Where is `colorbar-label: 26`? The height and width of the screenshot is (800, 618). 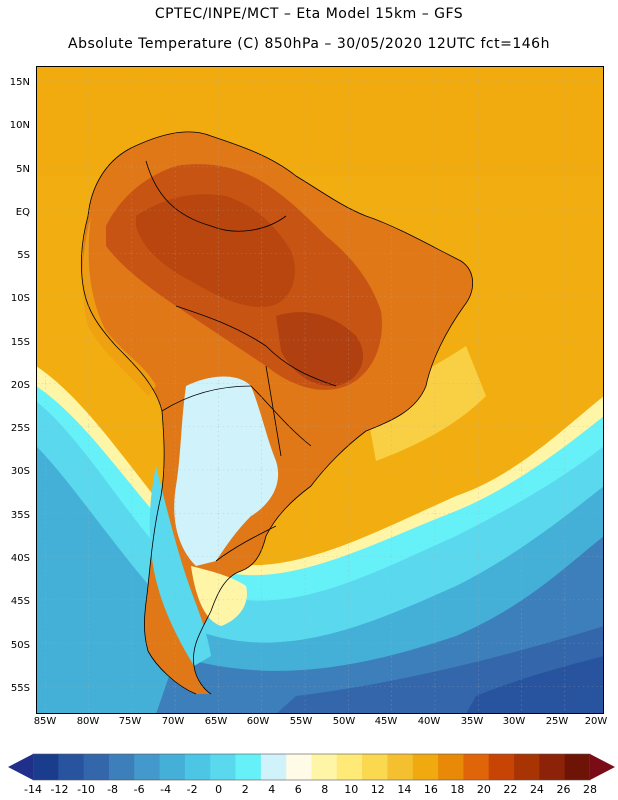 colorbar-label: 26 is located at coordinates (563, 789).